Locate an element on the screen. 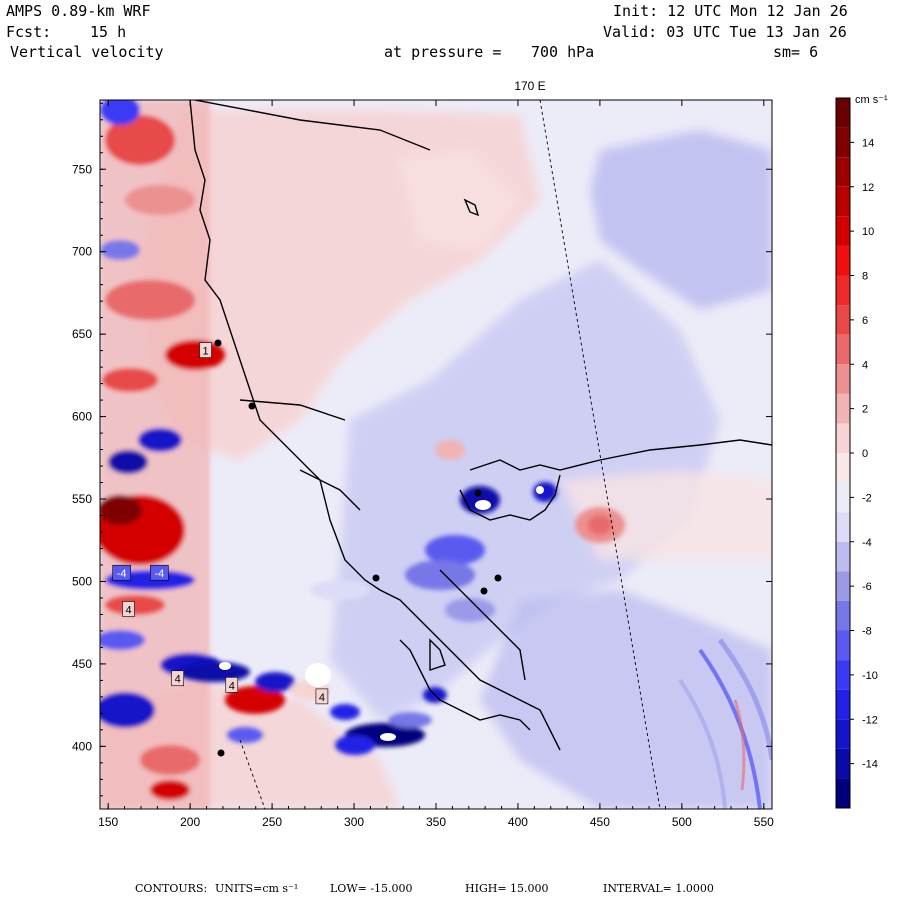  y-tick-label-650: 650 is located at coordinates (82, 334).